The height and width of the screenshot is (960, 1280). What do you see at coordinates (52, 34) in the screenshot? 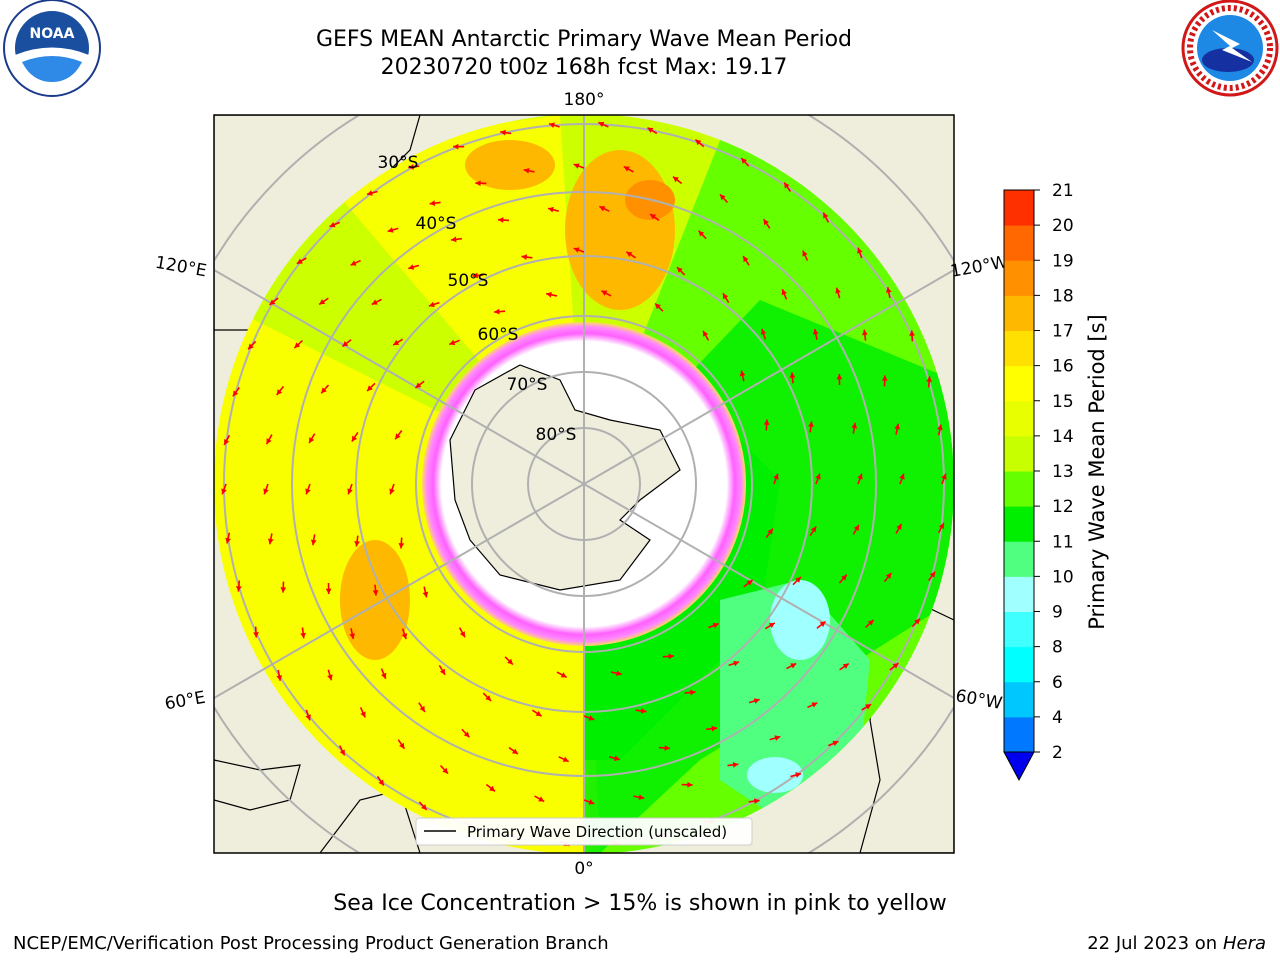
I see `noaa-logo-text: NOAA` at bounding box center [52, 34].